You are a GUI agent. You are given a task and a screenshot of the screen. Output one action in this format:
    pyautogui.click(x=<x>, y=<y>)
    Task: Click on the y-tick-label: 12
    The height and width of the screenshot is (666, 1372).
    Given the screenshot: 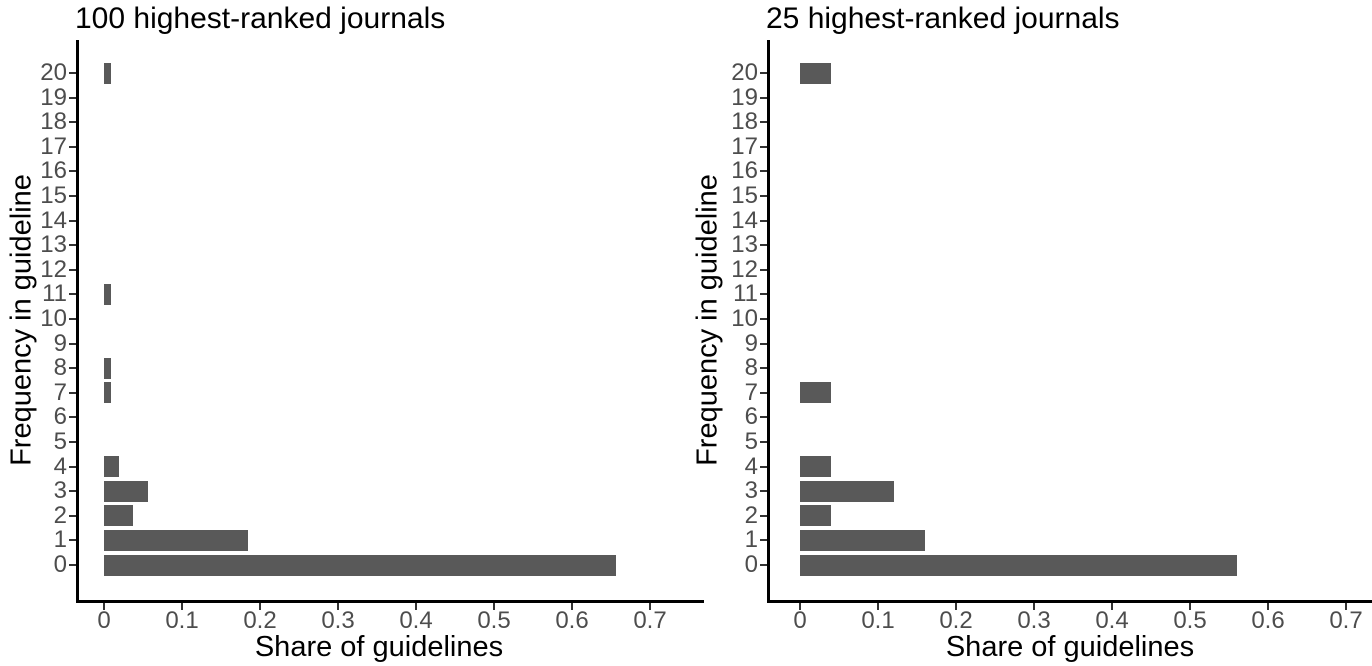 What is the action you would take?
    pyautogui.click(x=744, y=269)
    